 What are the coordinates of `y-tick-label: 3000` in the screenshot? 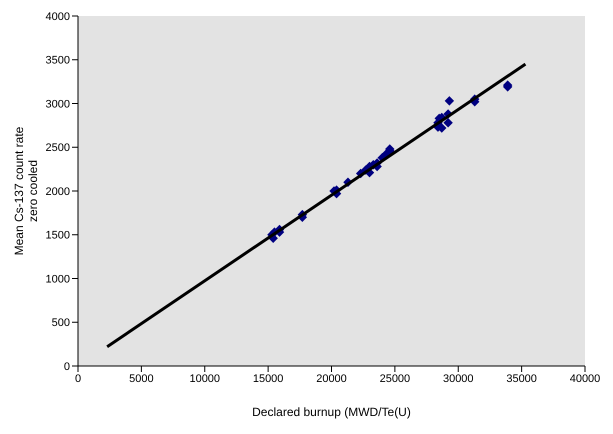 It's located at (58, 104).